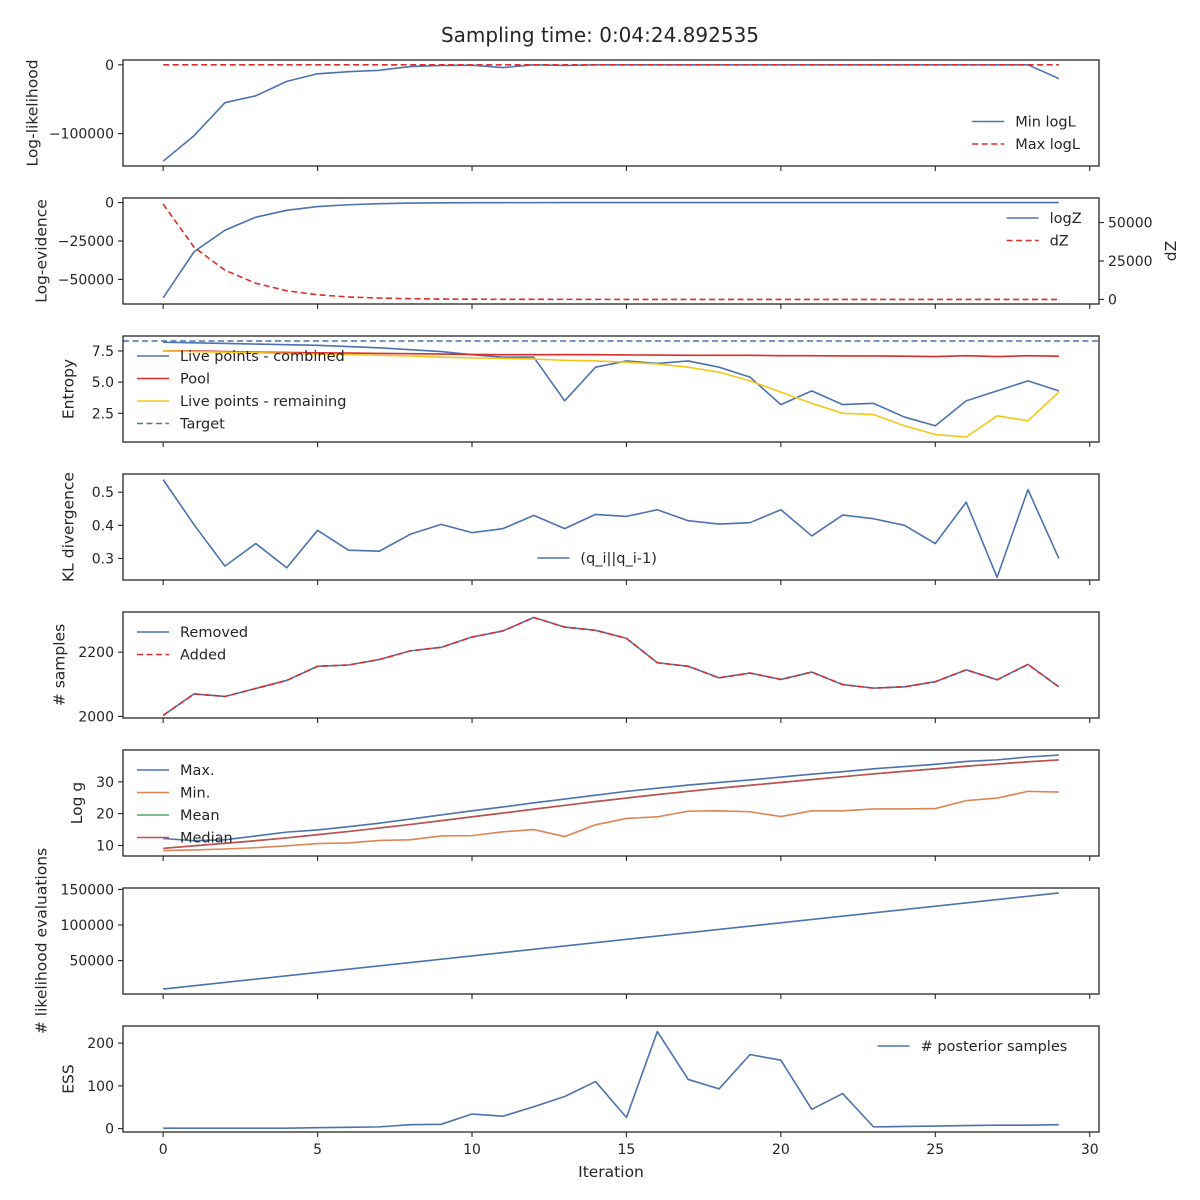 This screenshot has height=1200, width=1200. I want to click on y-axis-label: # samples, so click(59, 665).